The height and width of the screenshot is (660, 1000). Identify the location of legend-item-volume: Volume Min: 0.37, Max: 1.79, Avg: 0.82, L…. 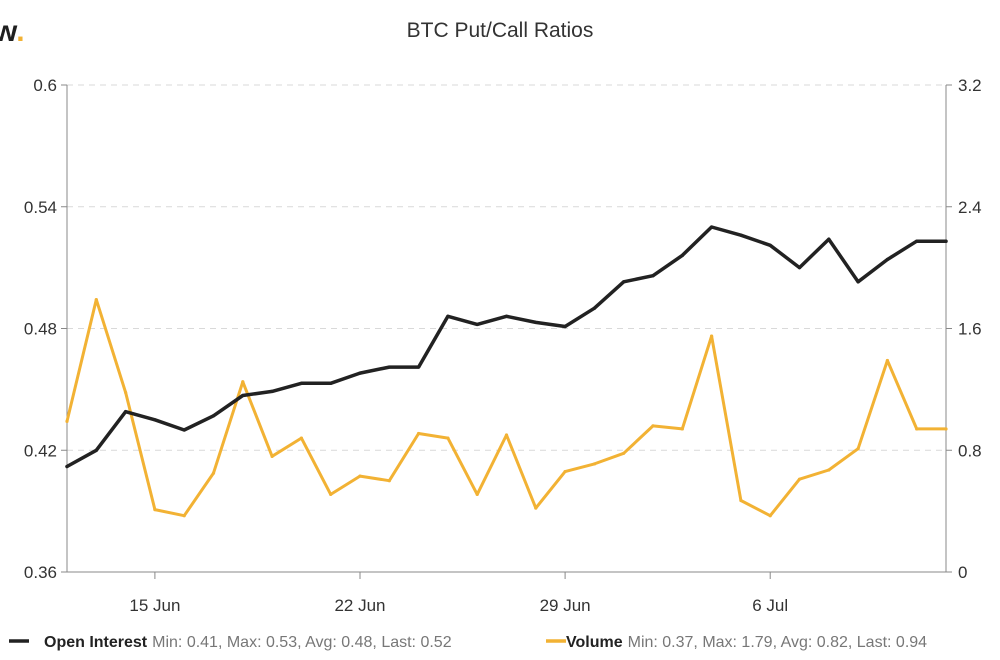
(736, 642).